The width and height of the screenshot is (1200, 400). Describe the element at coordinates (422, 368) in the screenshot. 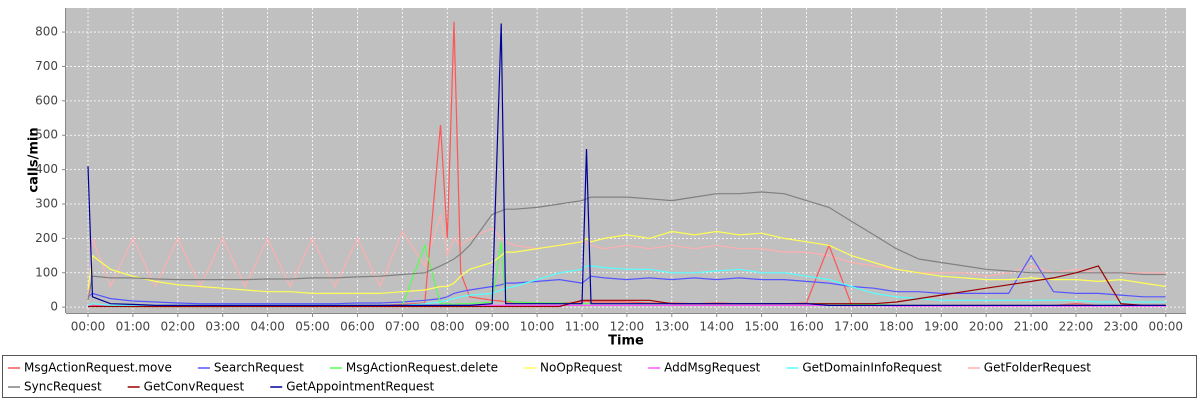

I see `legend-label: MsgActionRequest.delete` at that location.